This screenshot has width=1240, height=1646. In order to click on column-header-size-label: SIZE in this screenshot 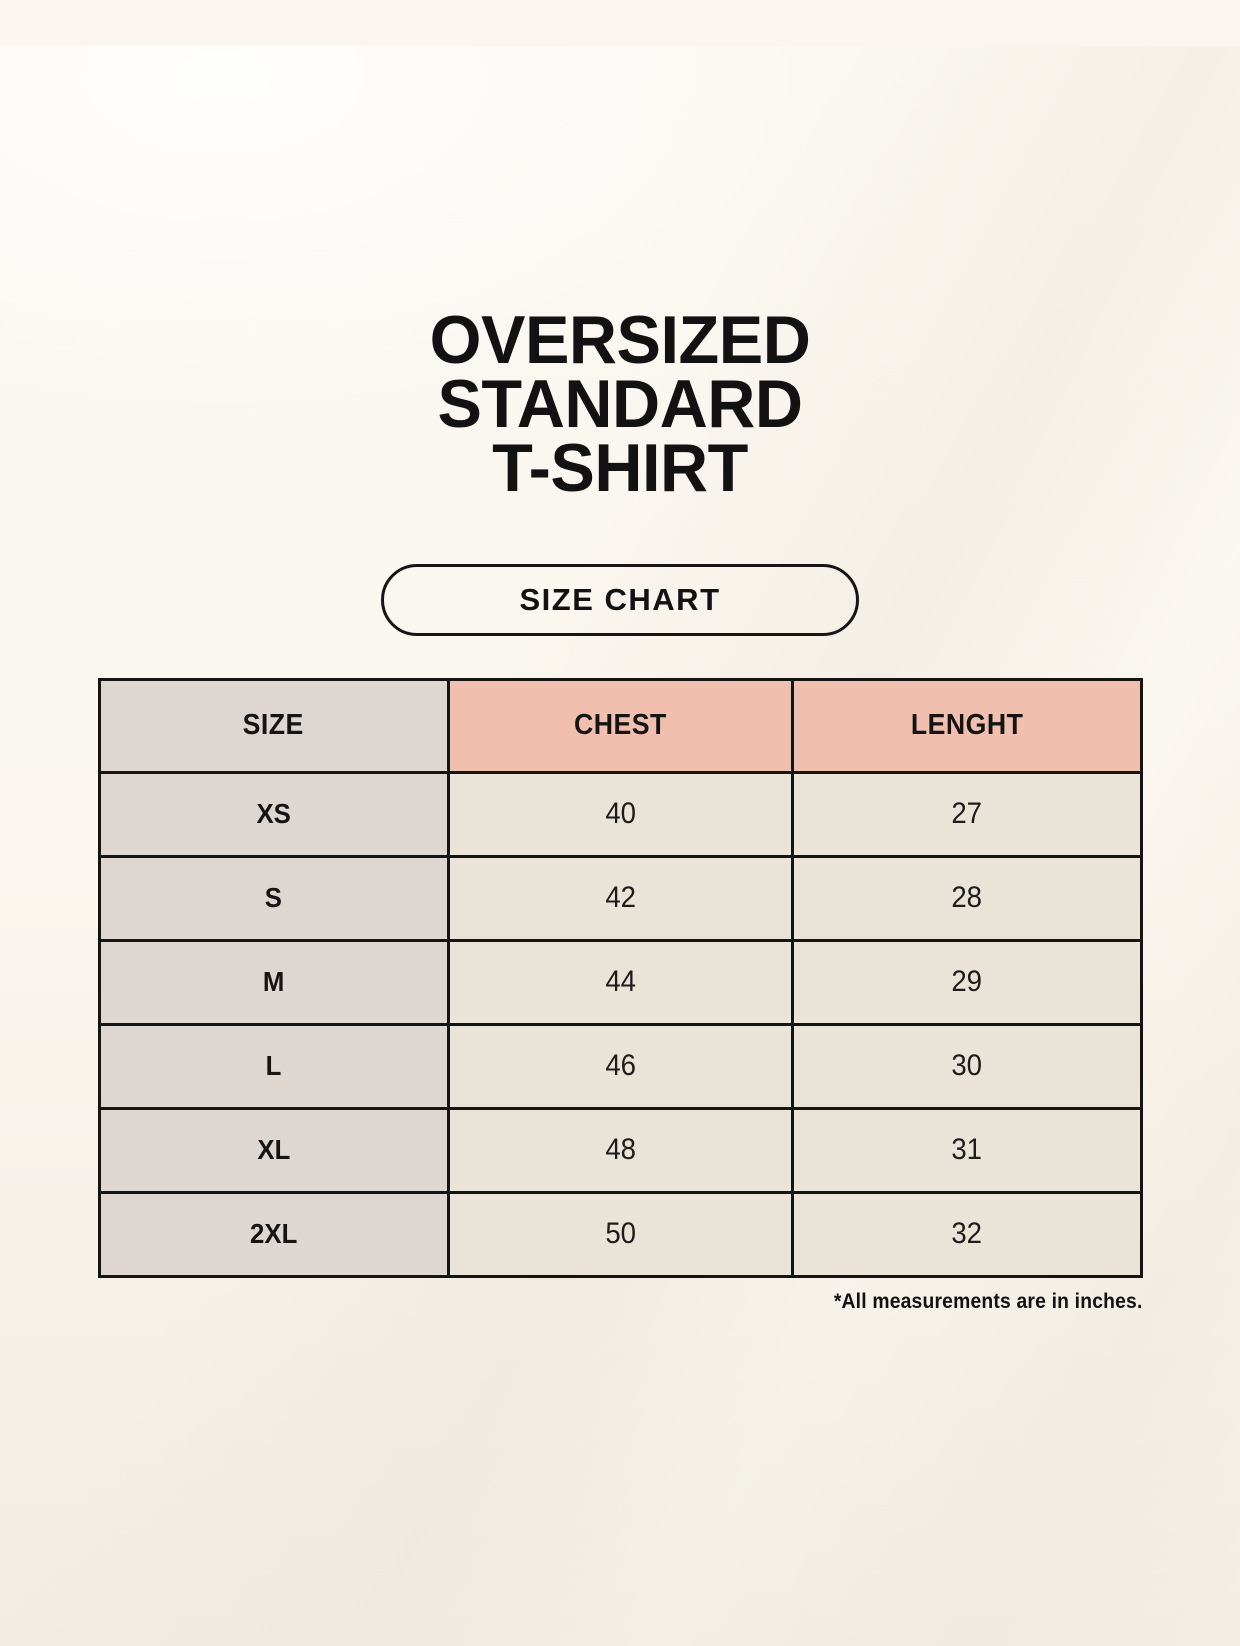, I will do `click(273, 725)`.